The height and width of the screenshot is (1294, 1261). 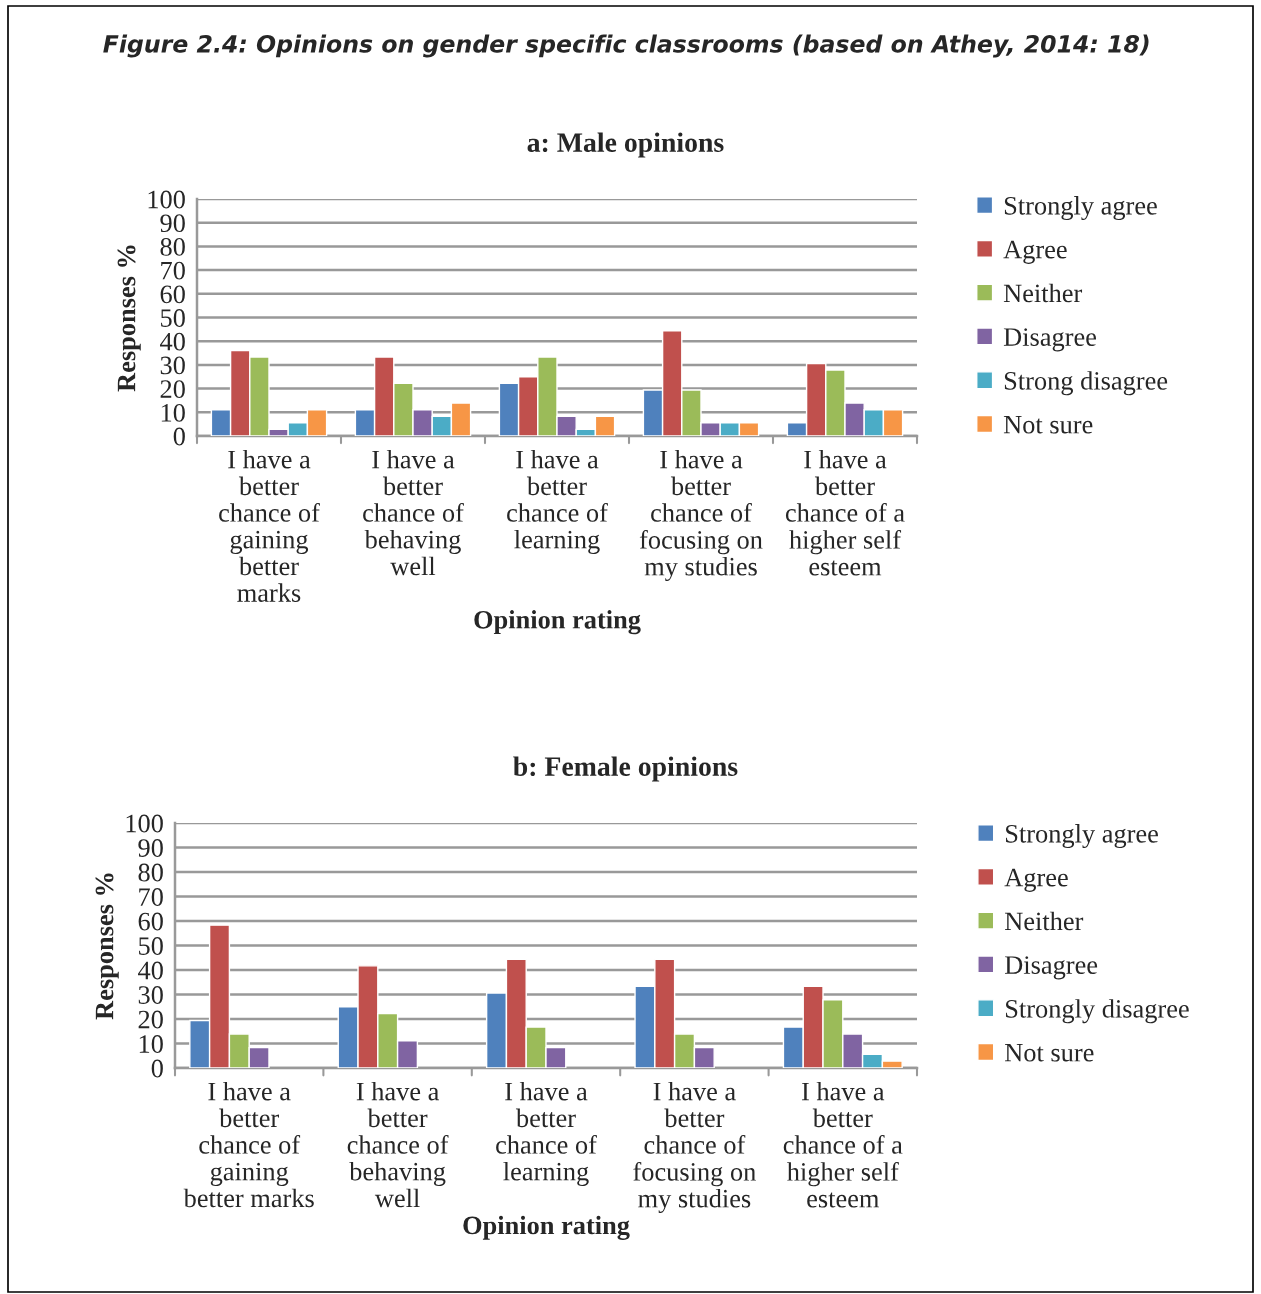 I want to click on chart-title: a: Male opinions, so click(x=625, y=145).